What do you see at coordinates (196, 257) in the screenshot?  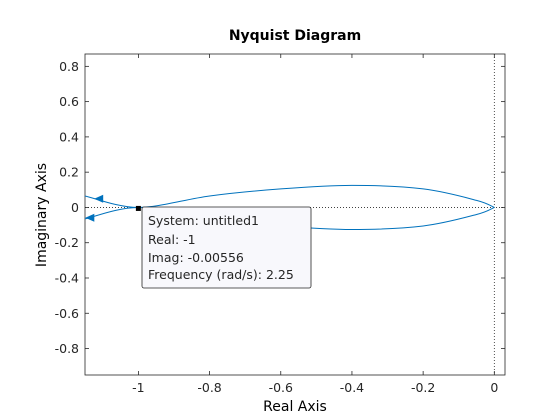 I see `datatip-imag: Imag: -0.00556` at bounding box center [196, 257].